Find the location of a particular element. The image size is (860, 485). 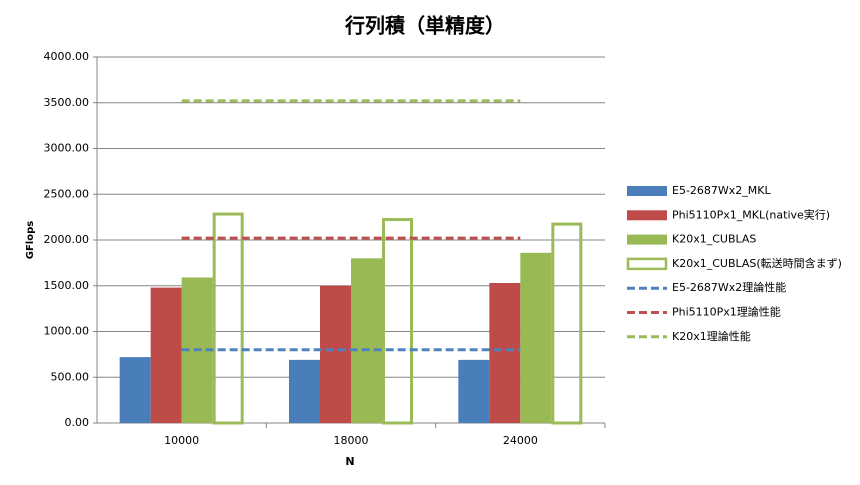

y-tick-label: 1500.00 is located at coordinates (67, 285).